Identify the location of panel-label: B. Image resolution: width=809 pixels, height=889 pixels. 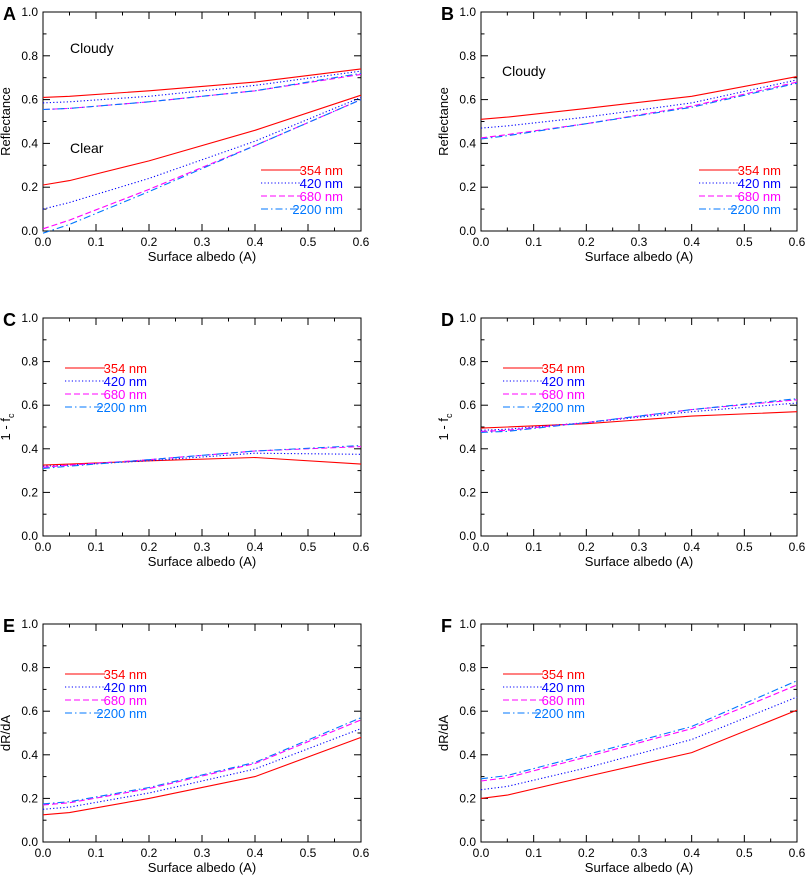
(447, 14).